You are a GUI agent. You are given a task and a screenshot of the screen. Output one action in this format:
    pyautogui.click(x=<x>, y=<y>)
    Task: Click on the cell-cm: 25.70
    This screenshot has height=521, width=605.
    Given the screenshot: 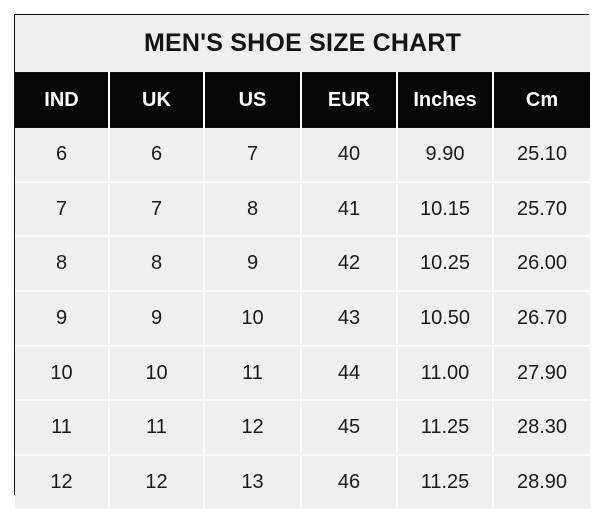 What is the action you would take?
    pyautogui.click(x=542, y=209)
    